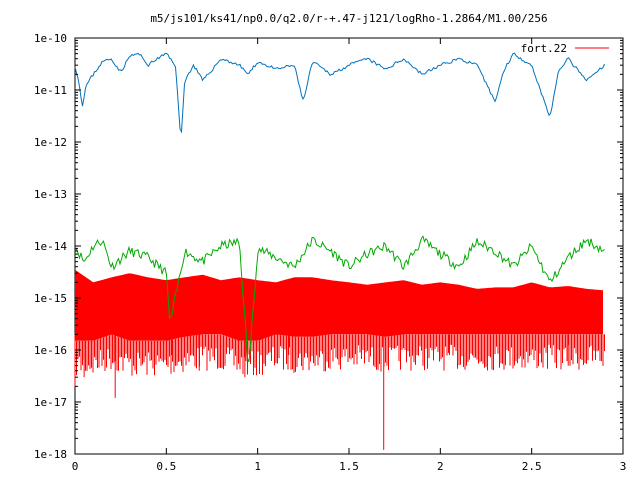 The width and height of the screenshot is (640, 480). I want to click on y-tick-label: 1e-18, so click(50, 454).